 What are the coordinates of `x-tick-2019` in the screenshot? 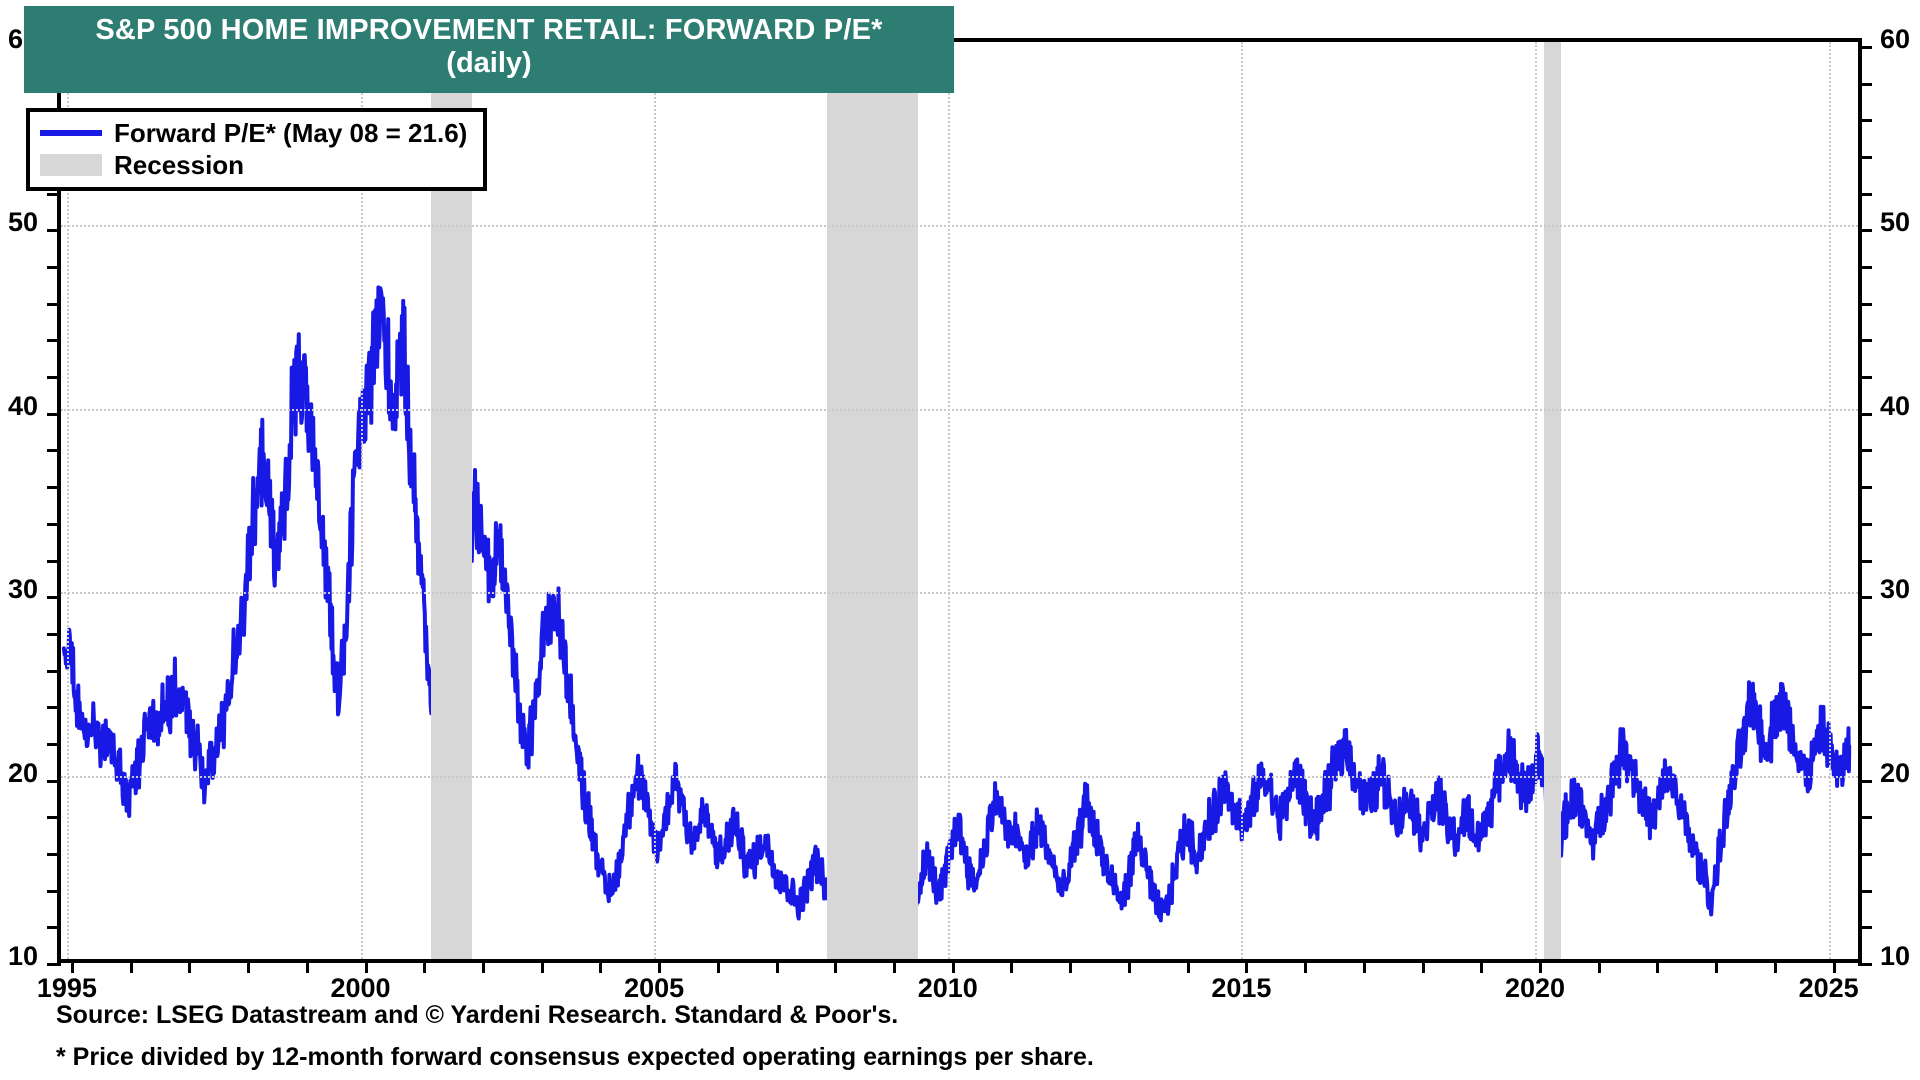 It's located at (1482, 966).